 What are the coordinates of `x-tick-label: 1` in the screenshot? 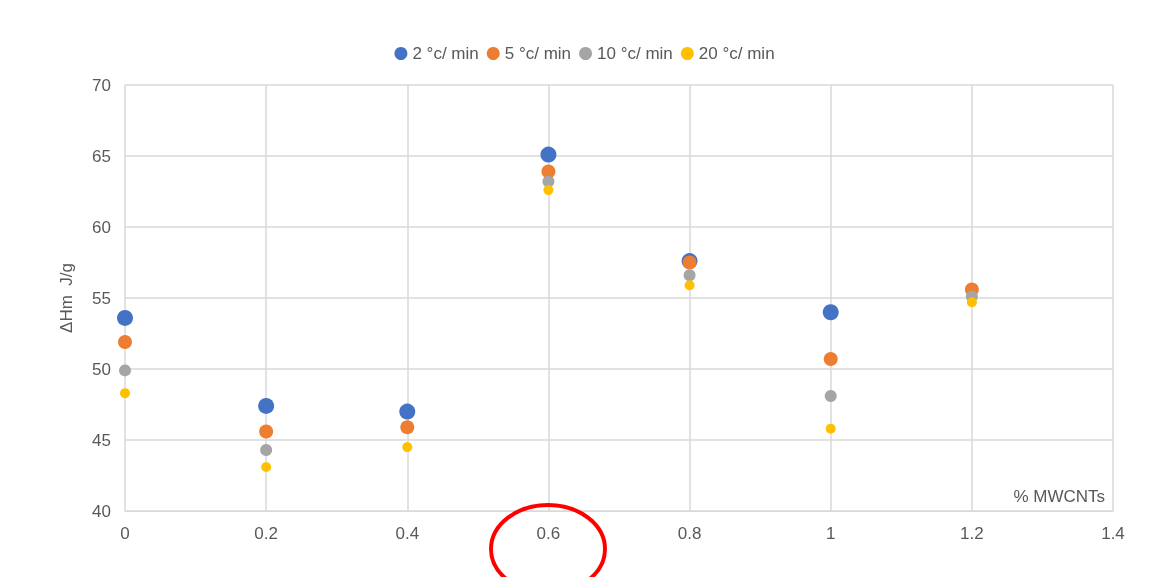 It's located at (830, 533).